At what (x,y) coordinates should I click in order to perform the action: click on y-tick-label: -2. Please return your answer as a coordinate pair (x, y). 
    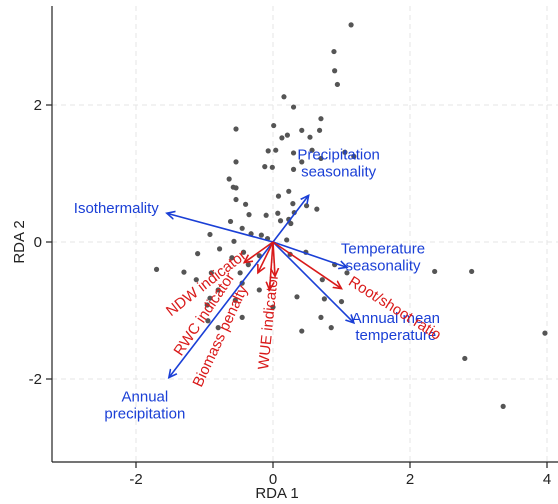
    Looking at the image, I should click on (35, 379).